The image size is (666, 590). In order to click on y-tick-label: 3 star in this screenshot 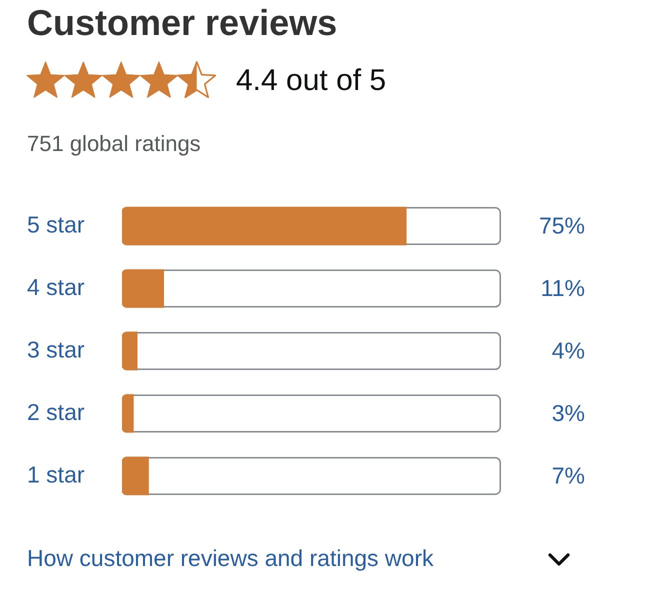, I will do `click(56, 349)`.